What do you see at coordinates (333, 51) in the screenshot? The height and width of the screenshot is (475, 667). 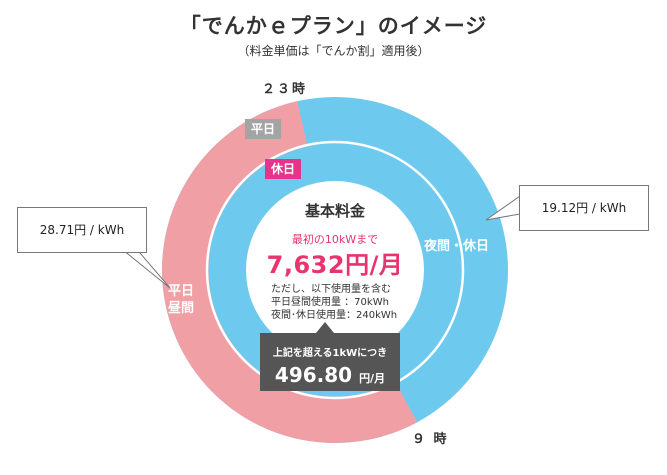 I see `page-subtitle: （料金単価は「でんか割」適用後）` at bounding box center [333, 51].